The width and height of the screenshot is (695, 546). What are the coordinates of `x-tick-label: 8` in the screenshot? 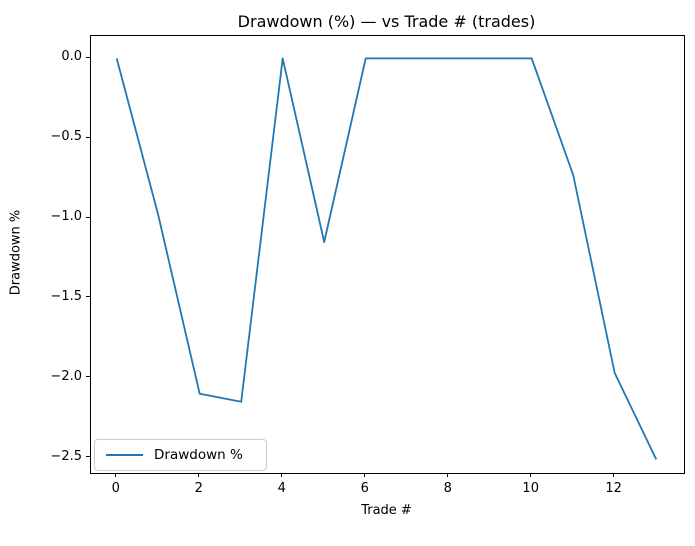 It's located at (447, 488).